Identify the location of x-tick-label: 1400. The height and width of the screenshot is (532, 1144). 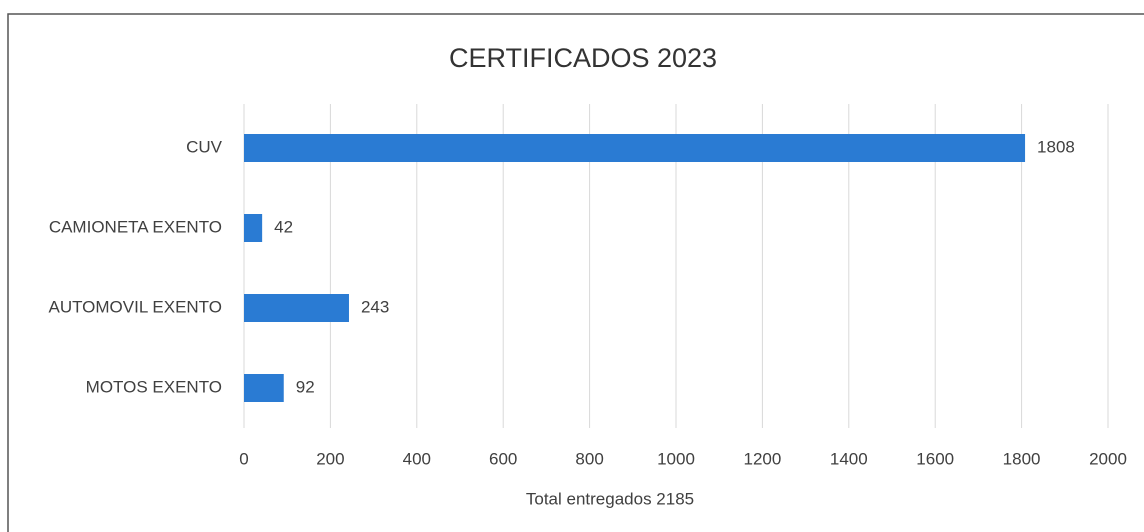
(849, 458).